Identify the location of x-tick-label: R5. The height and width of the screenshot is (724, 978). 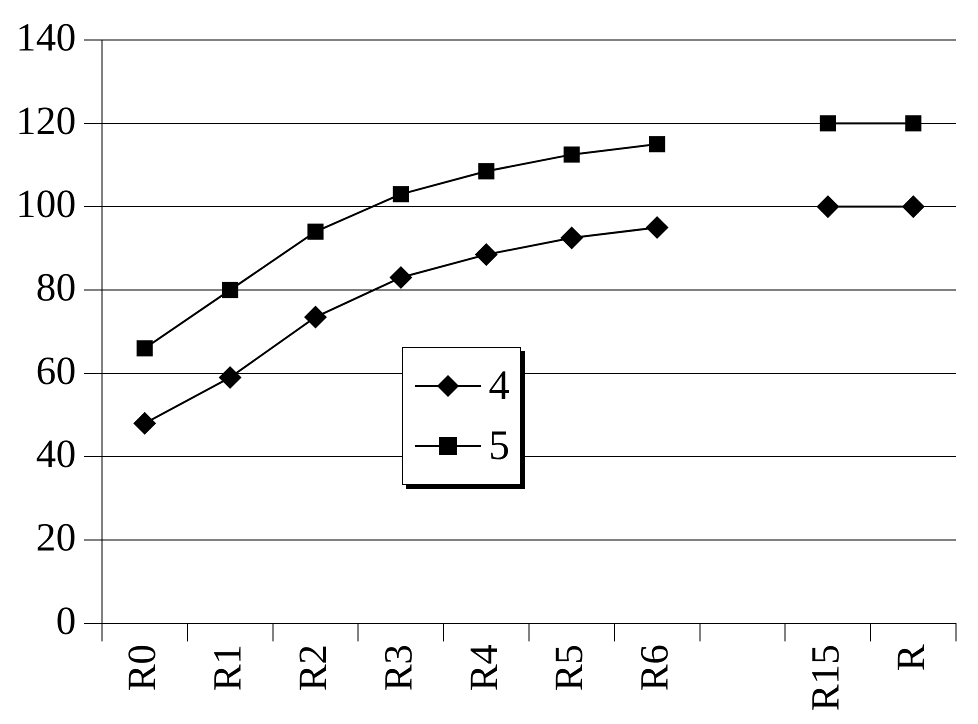
(569, 668).